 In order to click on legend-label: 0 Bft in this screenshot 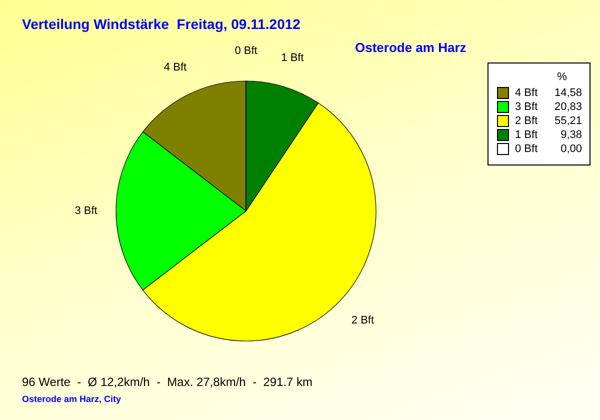, I will do `click(526, 149)`.